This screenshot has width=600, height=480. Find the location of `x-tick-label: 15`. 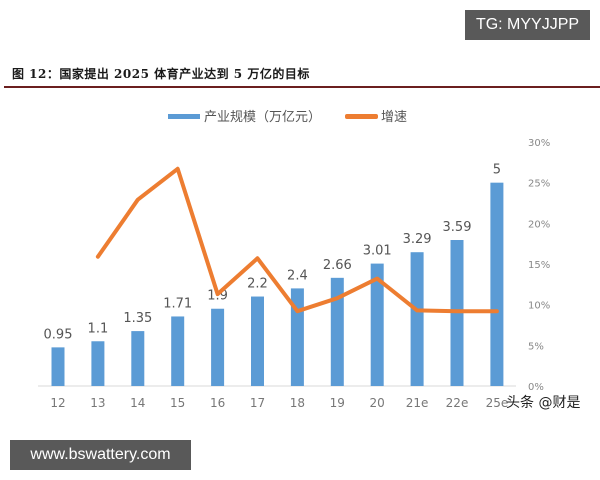

x-tick-label: 15 is located at coordinates (177, 403).